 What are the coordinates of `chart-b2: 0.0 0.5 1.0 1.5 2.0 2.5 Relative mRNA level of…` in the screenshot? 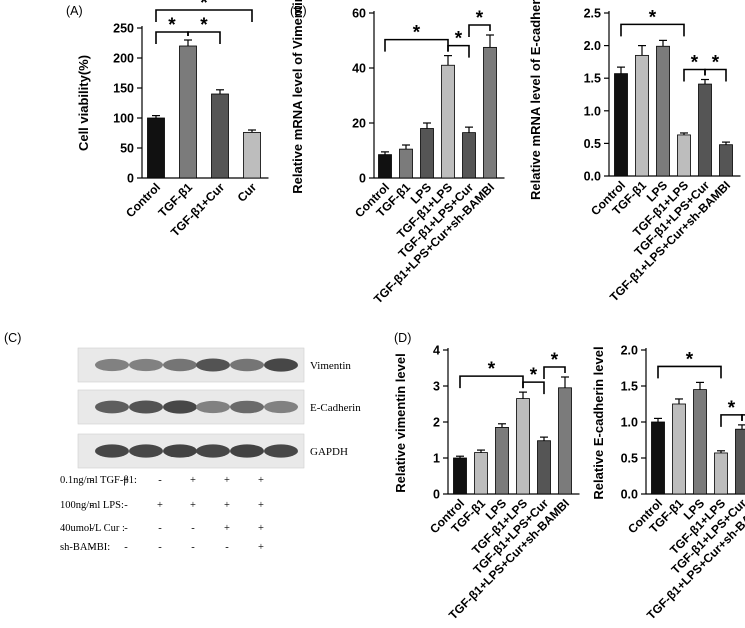 It's located at (634, 152).